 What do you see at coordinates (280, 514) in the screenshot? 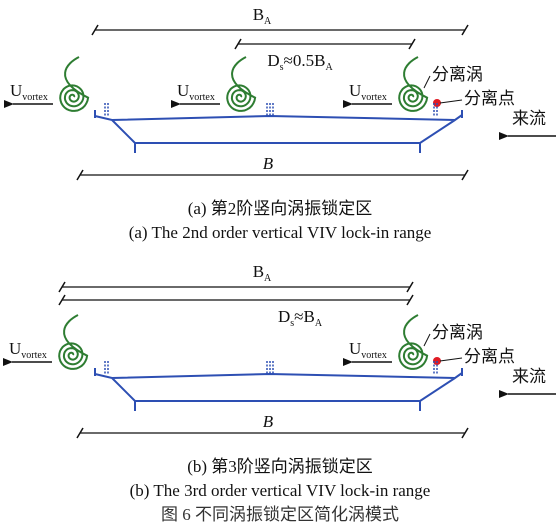
I see `figure-caption: 图 6 不同涡振锁定区简化涡模式` at bounding box center [280, 514].